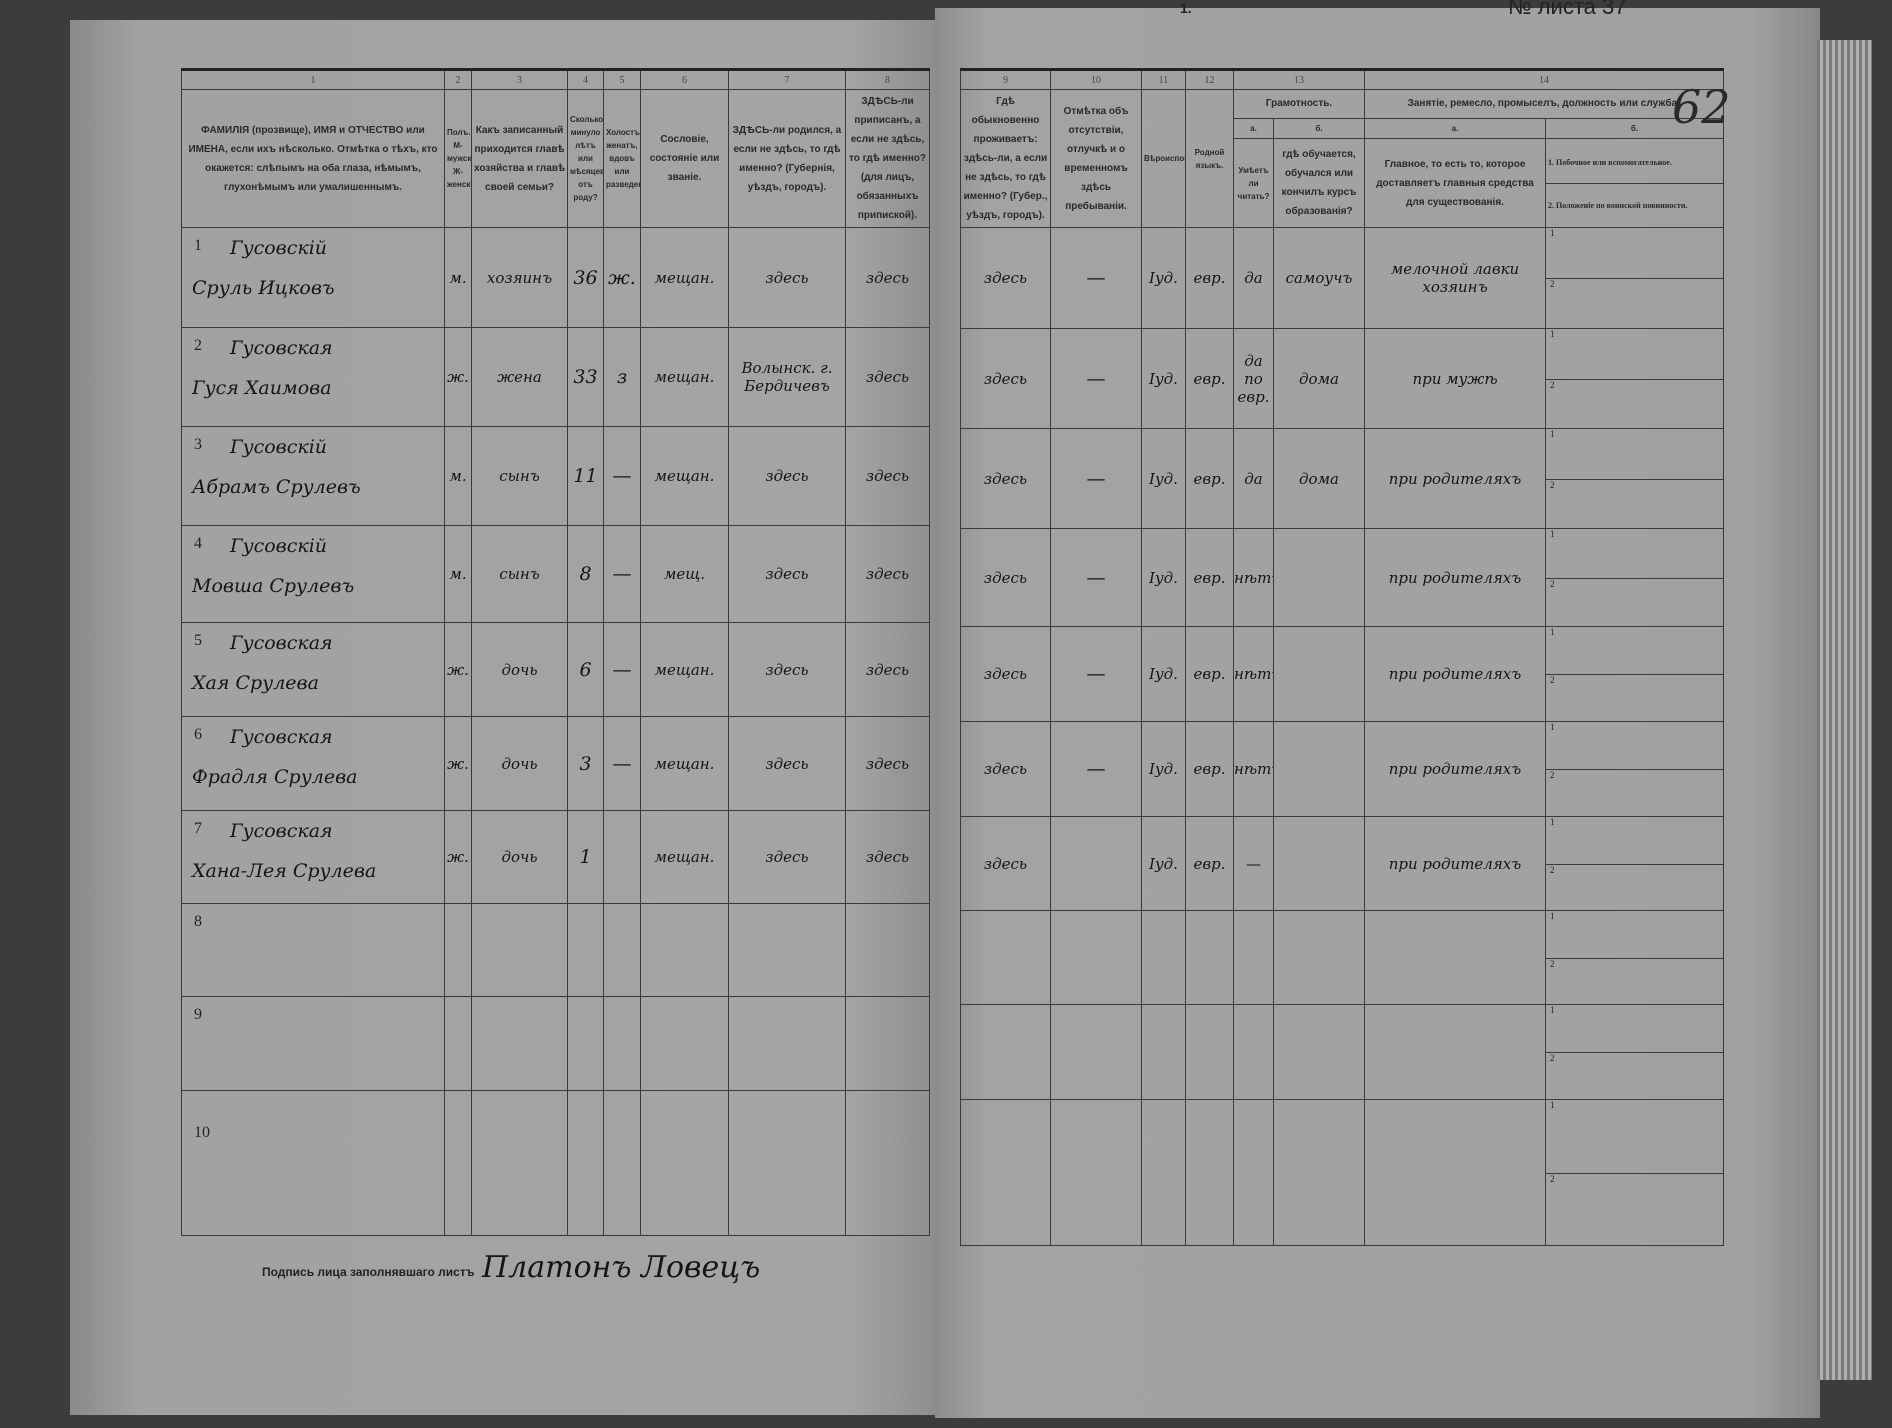 Image resolution: width=1892 pixels, height=1428 pixels. I want to click on relation, so click(519, 950).